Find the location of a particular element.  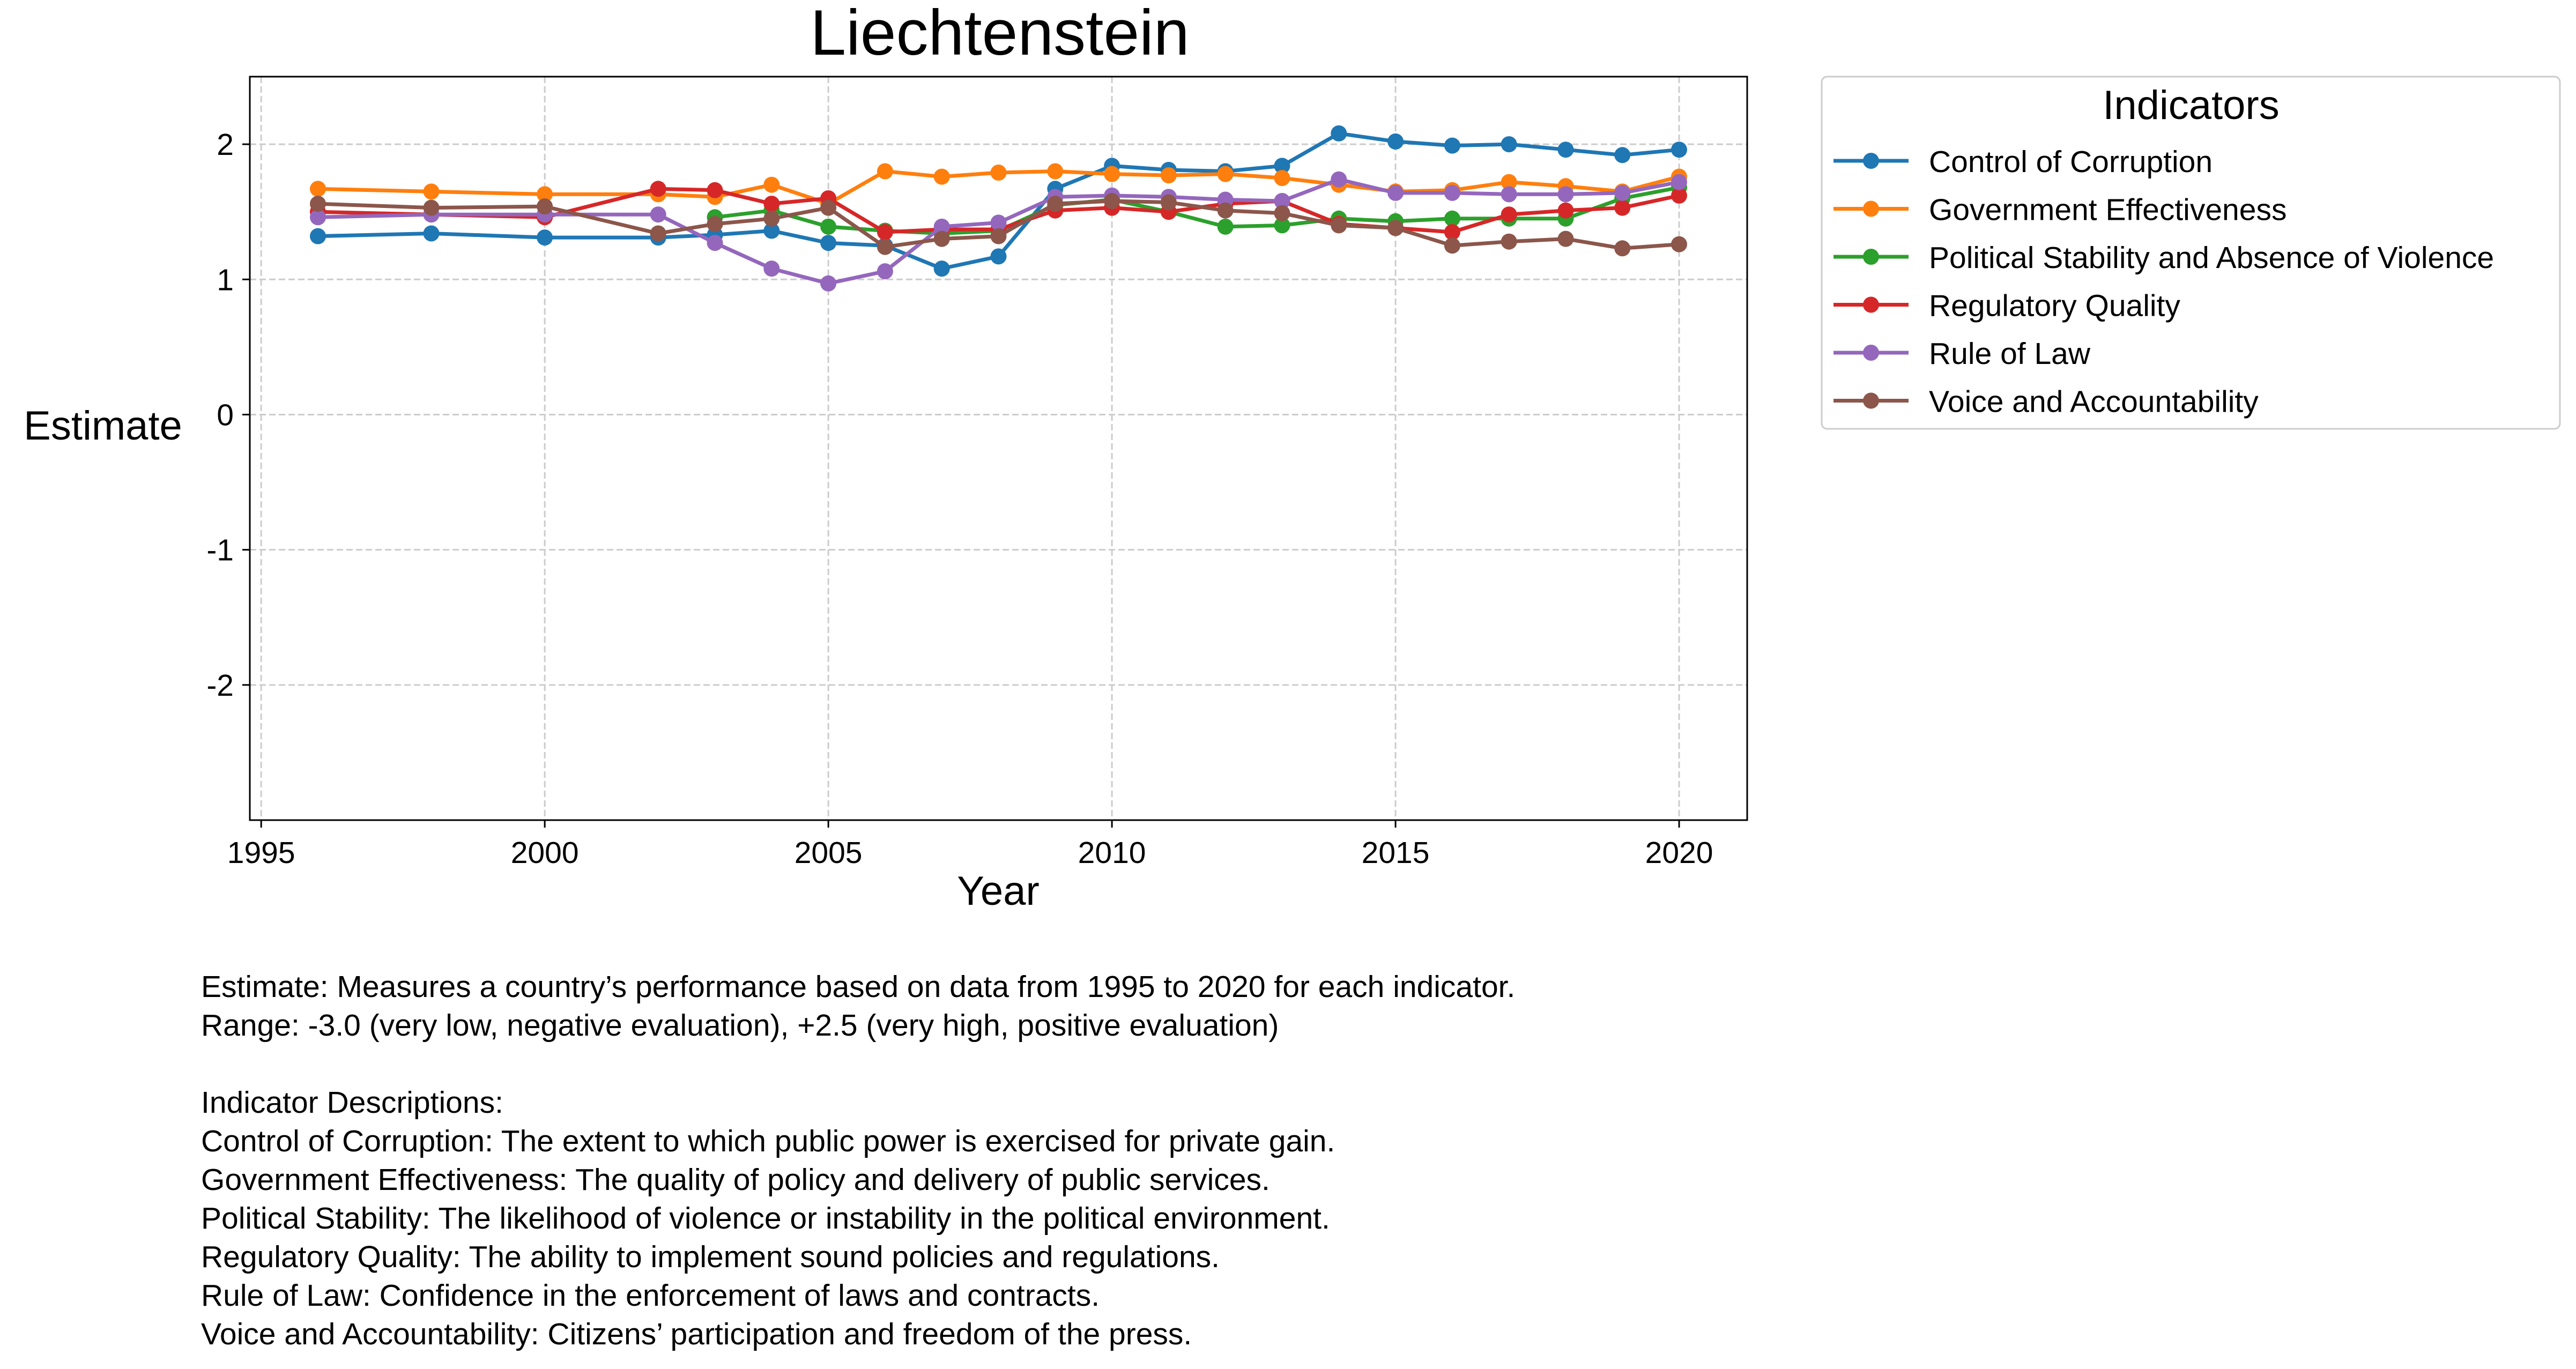

legend-title: Indicators is located at coordinates (2191, 105).